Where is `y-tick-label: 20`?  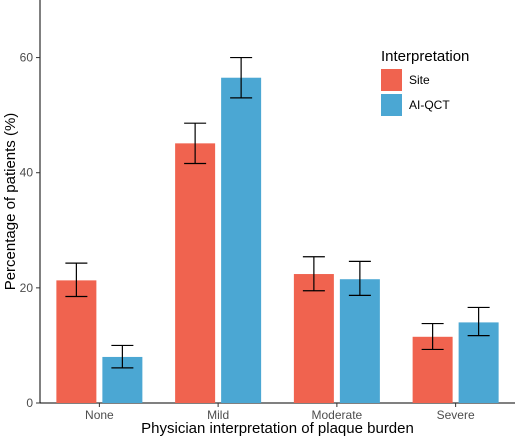 y-tick-label: 20 is located at coordinates (27, 288).